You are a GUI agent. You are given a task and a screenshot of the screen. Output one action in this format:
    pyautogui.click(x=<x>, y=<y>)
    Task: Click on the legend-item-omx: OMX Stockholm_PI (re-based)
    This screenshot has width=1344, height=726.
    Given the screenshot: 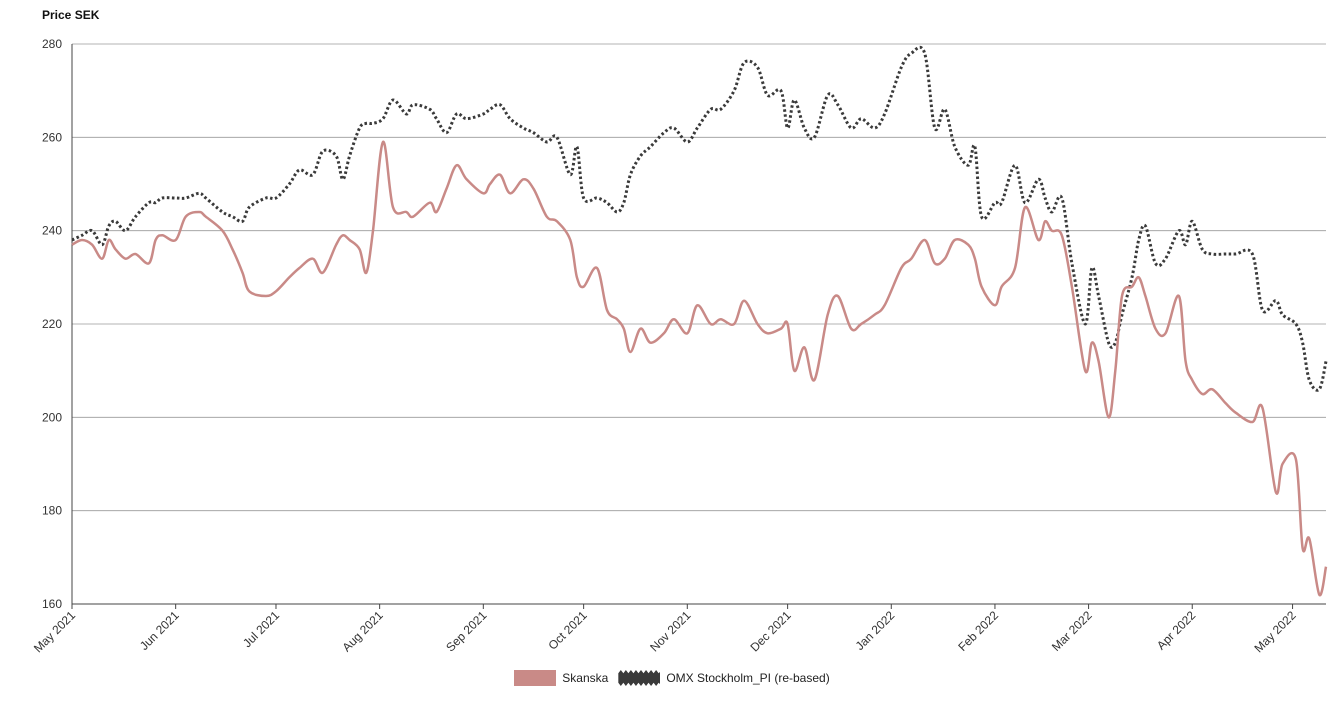 What is the action you would take?
    pyautogui.click(x=724, y=678)
    